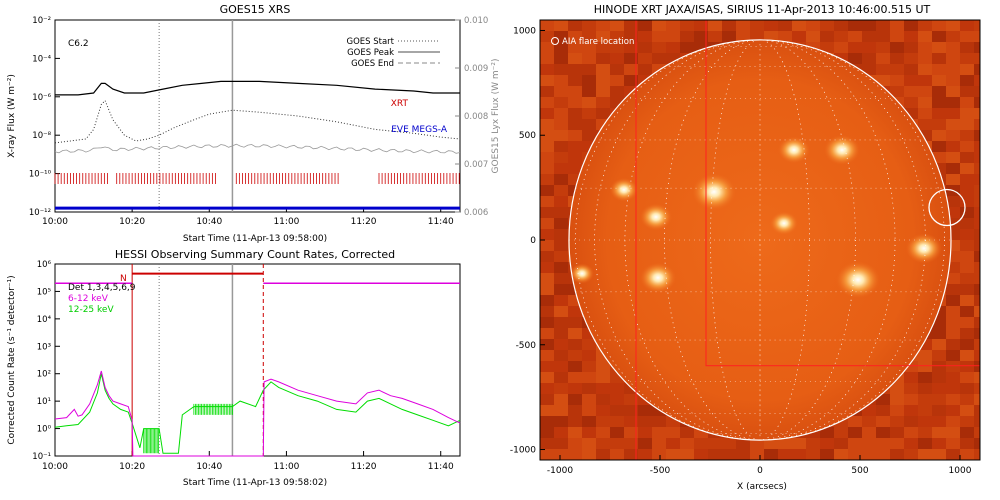 This screenshot has height=500, width=1000. What do you see at coordinates (255, 483) in the screenshot?
I see `hessi-xlabel: Start Time (11-Apr-13 09:58:02)` at bounding box center [255, 483].